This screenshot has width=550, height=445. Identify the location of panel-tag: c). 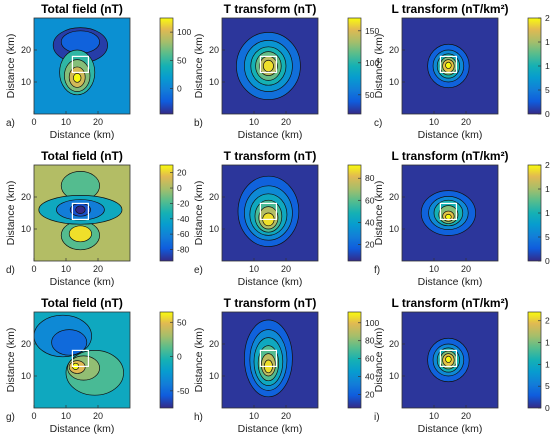
(378, 123).